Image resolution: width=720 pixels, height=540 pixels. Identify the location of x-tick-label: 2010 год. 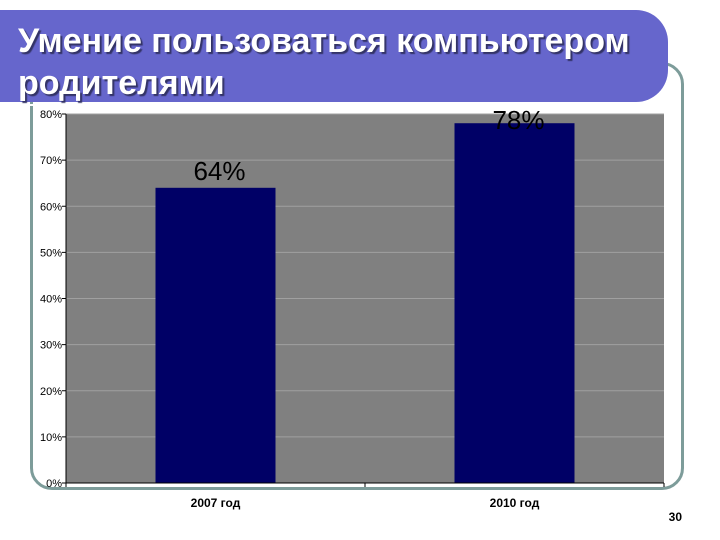
(515, 503).